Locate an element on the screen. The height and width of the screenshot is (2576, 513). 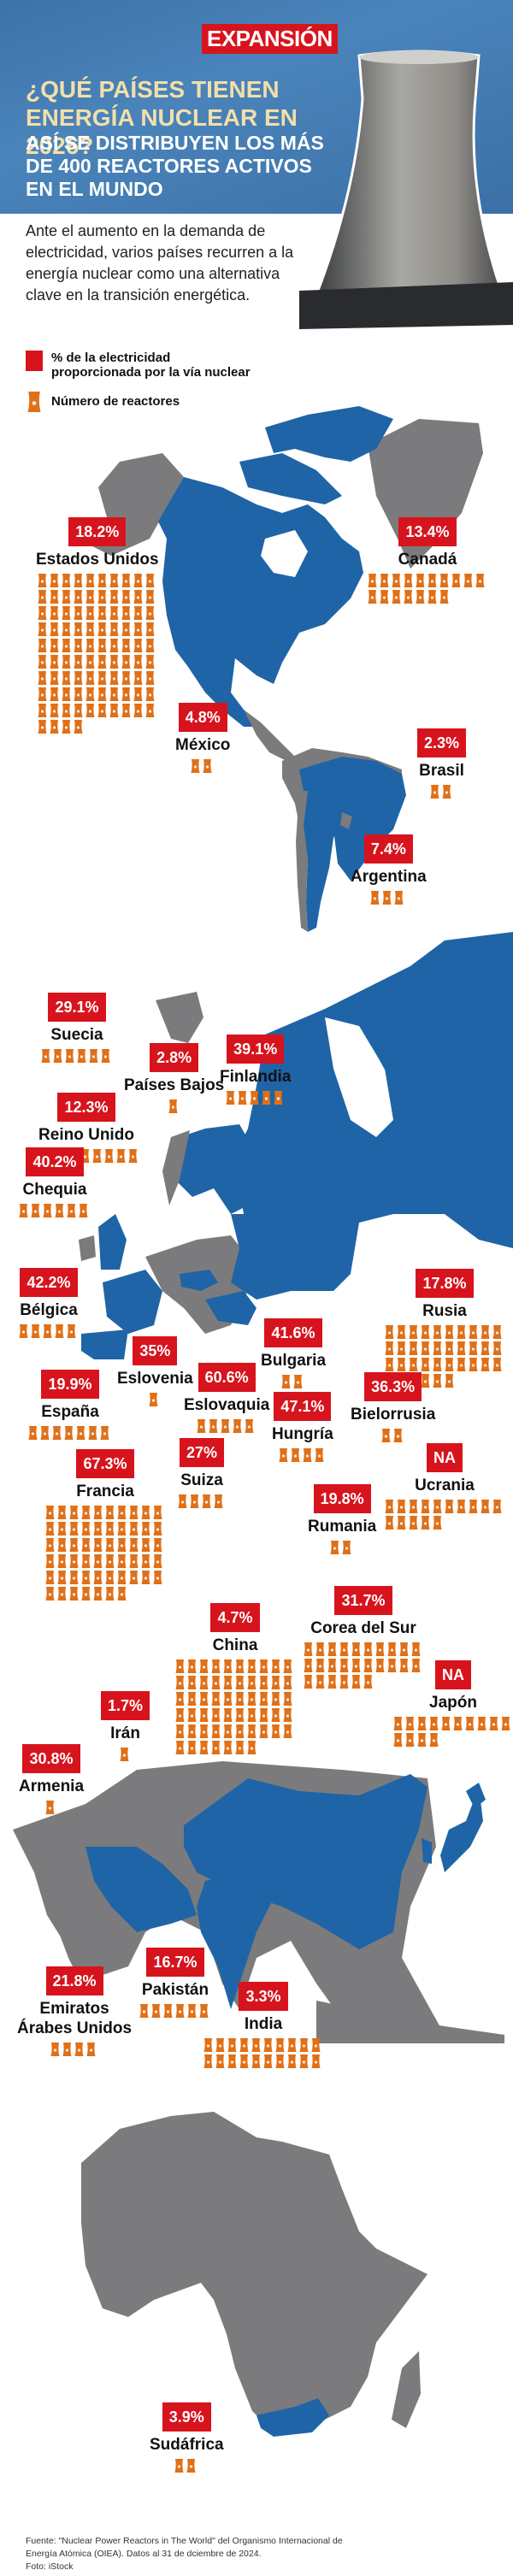
country-name: Bélgica is located at coordinates (49, 1310).